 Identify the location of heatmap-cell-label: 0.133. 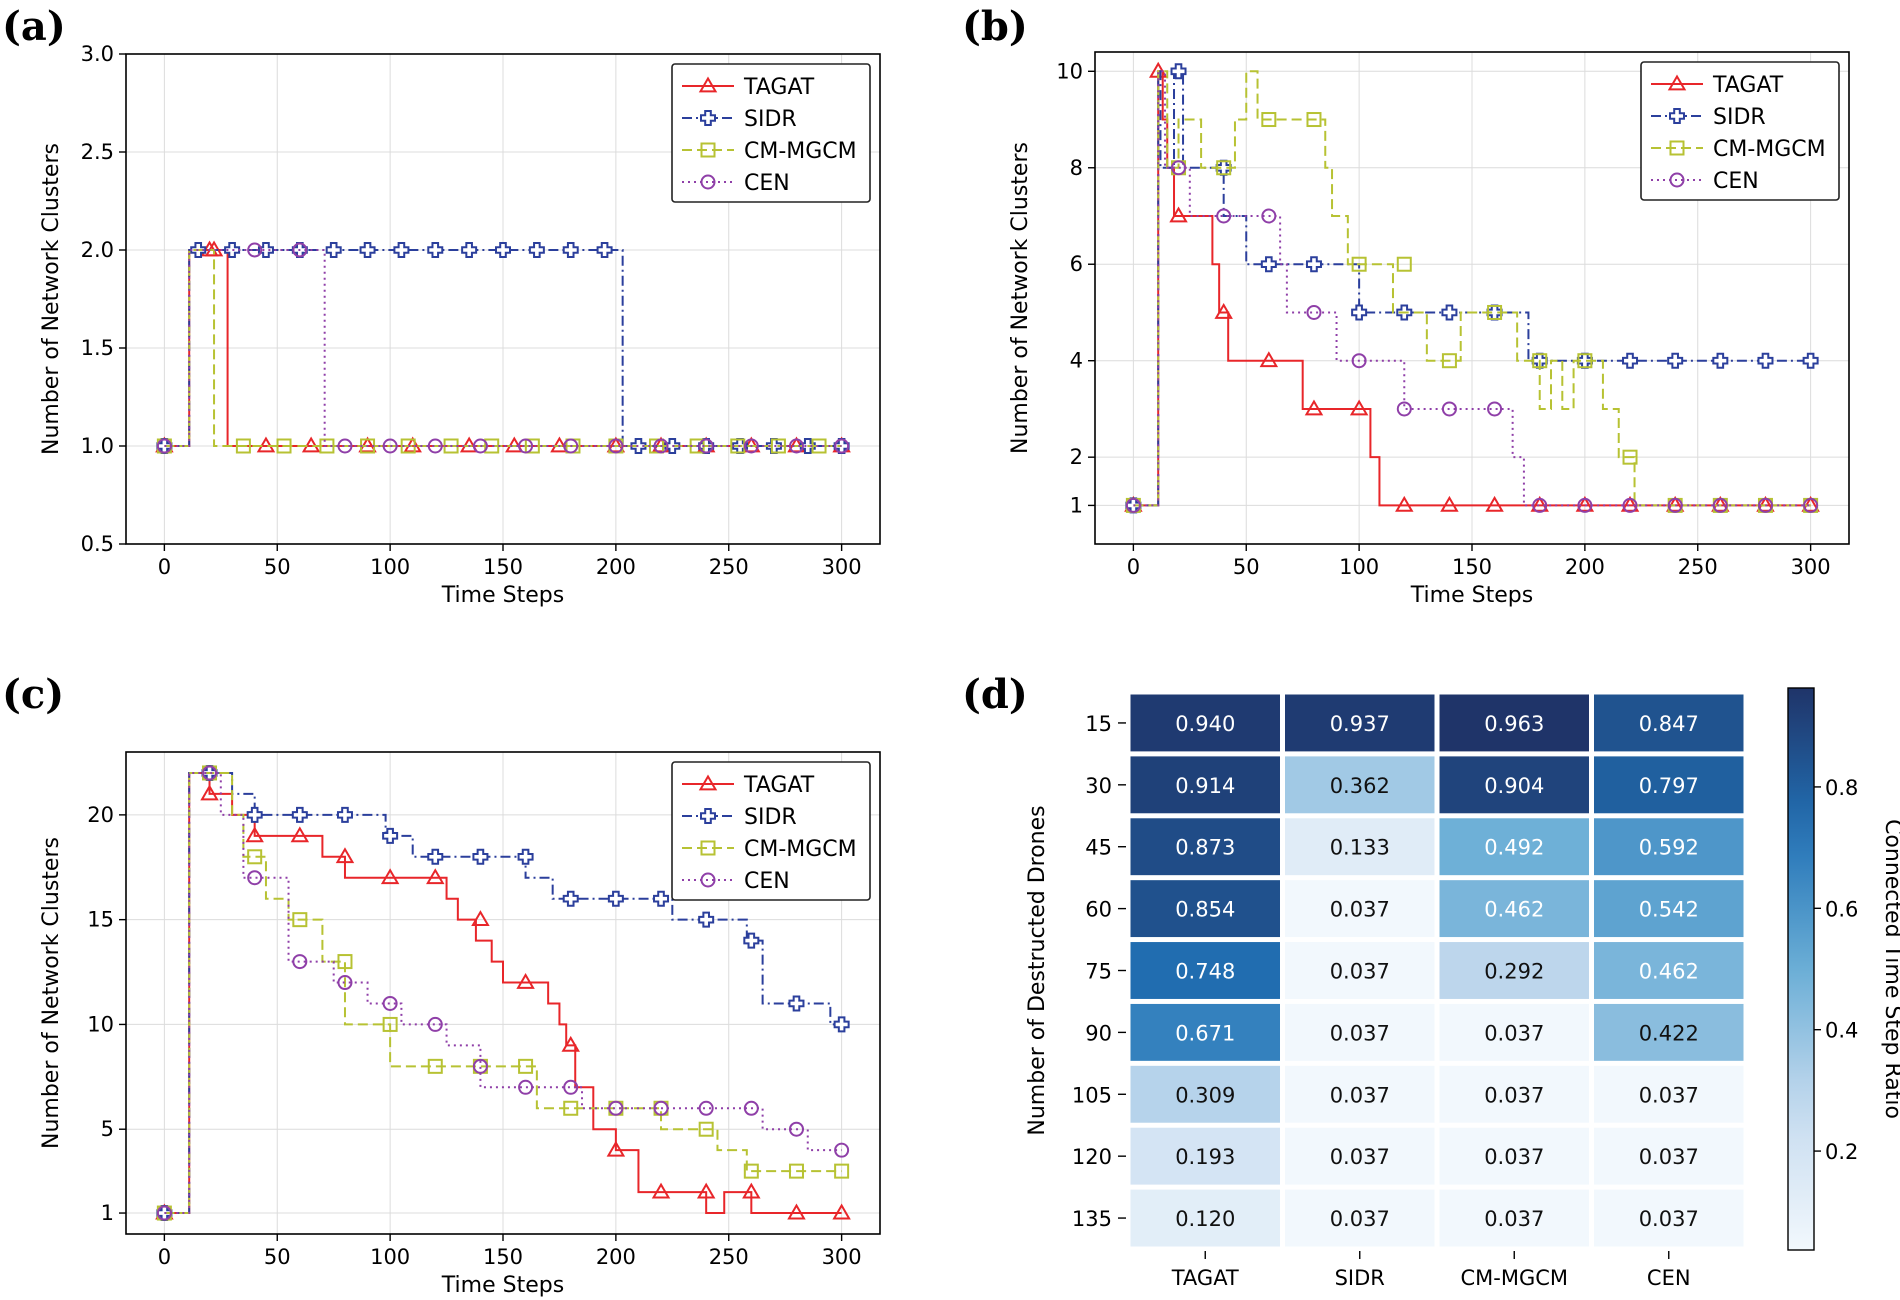
(1360, 848).